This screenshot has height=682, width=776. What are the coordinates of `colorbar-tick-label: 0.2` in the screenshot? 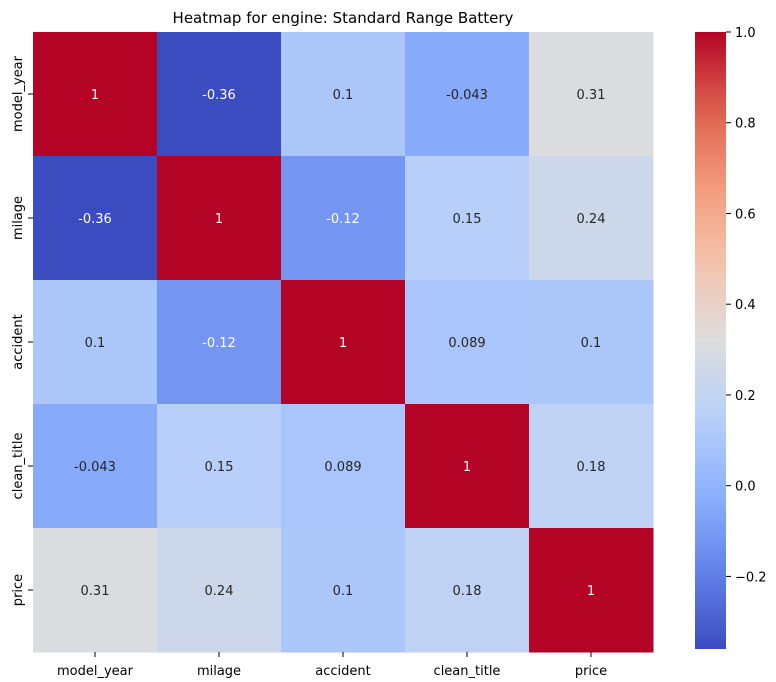 It's located at (745, 396).